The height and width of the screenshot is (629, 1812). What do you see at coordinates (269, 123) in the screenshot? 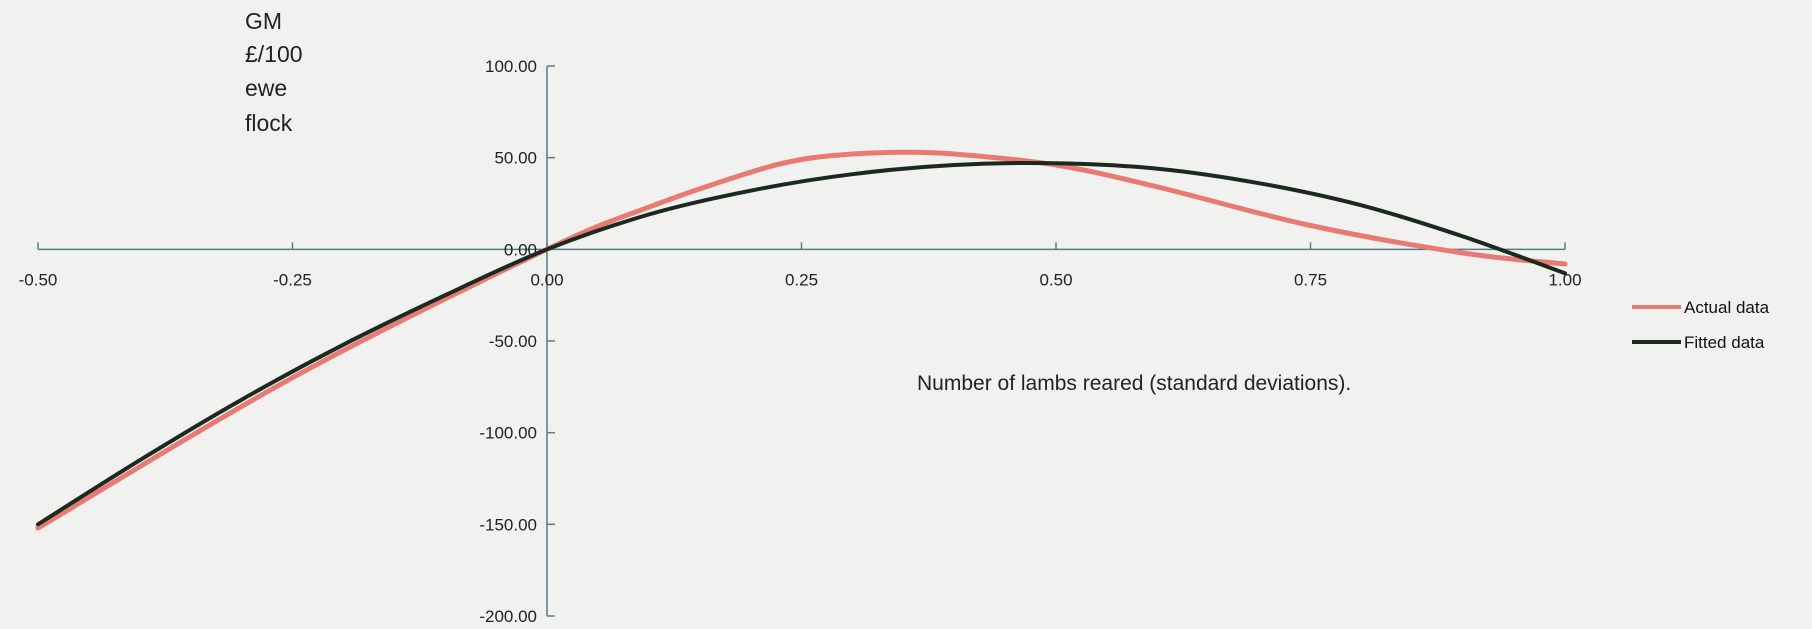
I see `y-axis-label-line: flock` at bounding box center [269, 123].